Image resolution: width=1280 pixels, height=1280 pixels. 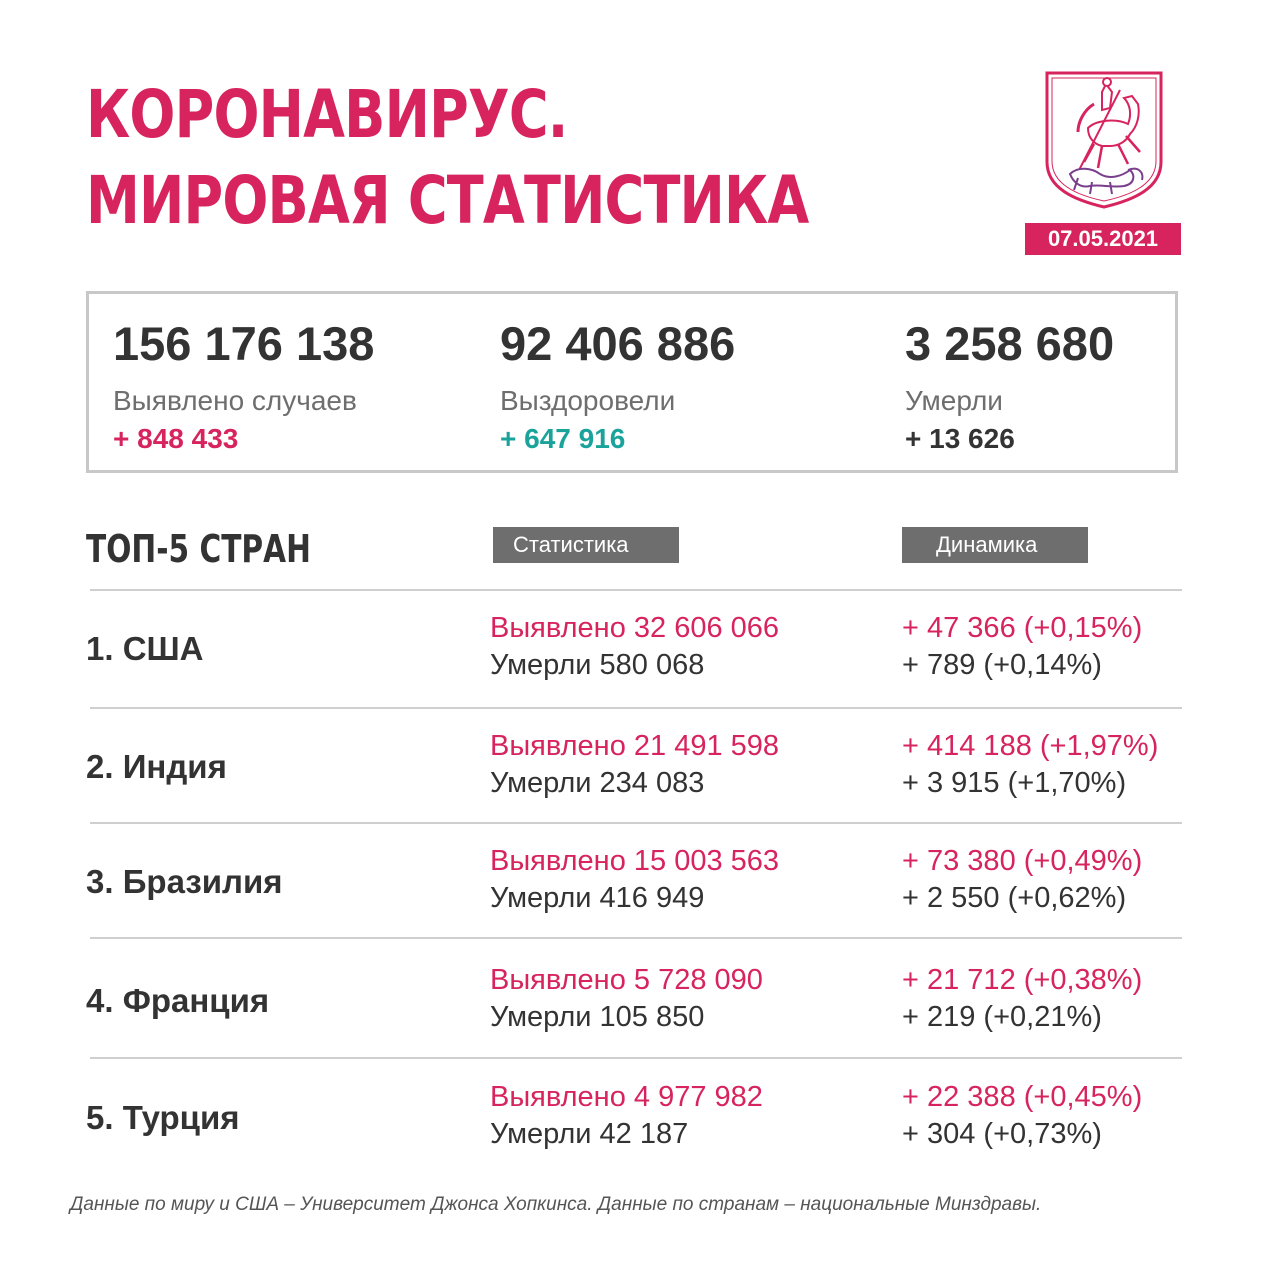 What do you see at coordinates (597, 1017) in the screenshot?
I see `country-deaths: Умерли 105 850` at bounding box center [597, 1017].